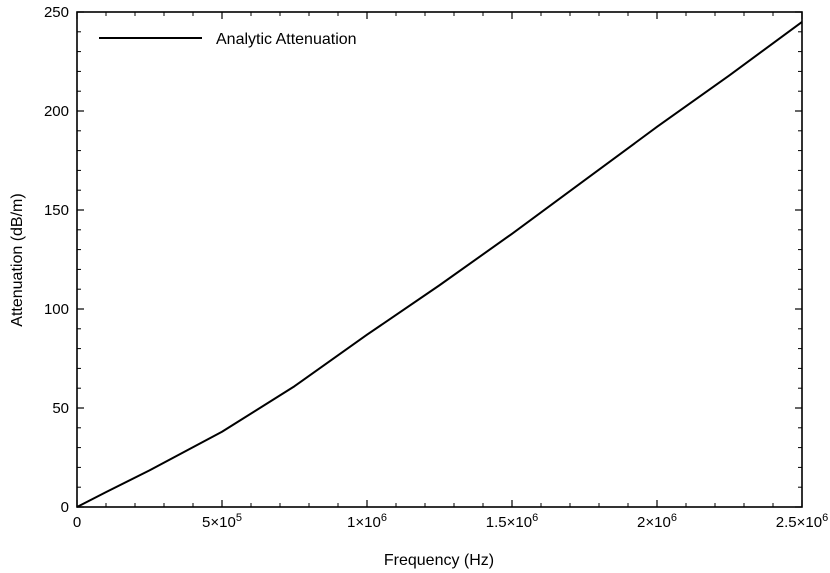 The height and width of the screenshot is (573, 830). Describe the element at coordinates (222, 521) in the screenshot. I see `x-tick-label: 5×10⁵` at that location.